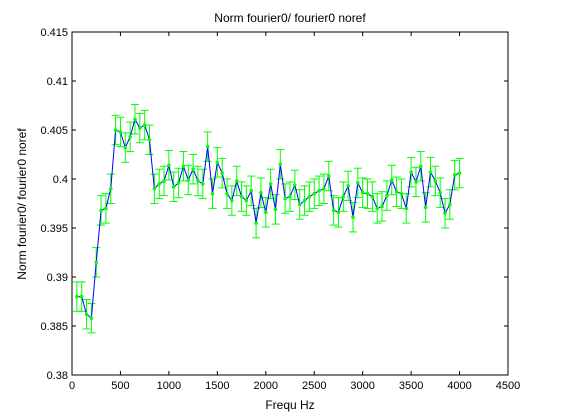 This screenshot has height=420, width=561. Describe the element at coordinates (362, 386) in the screenshot. I see `x-tick-label: 3000` at that location.